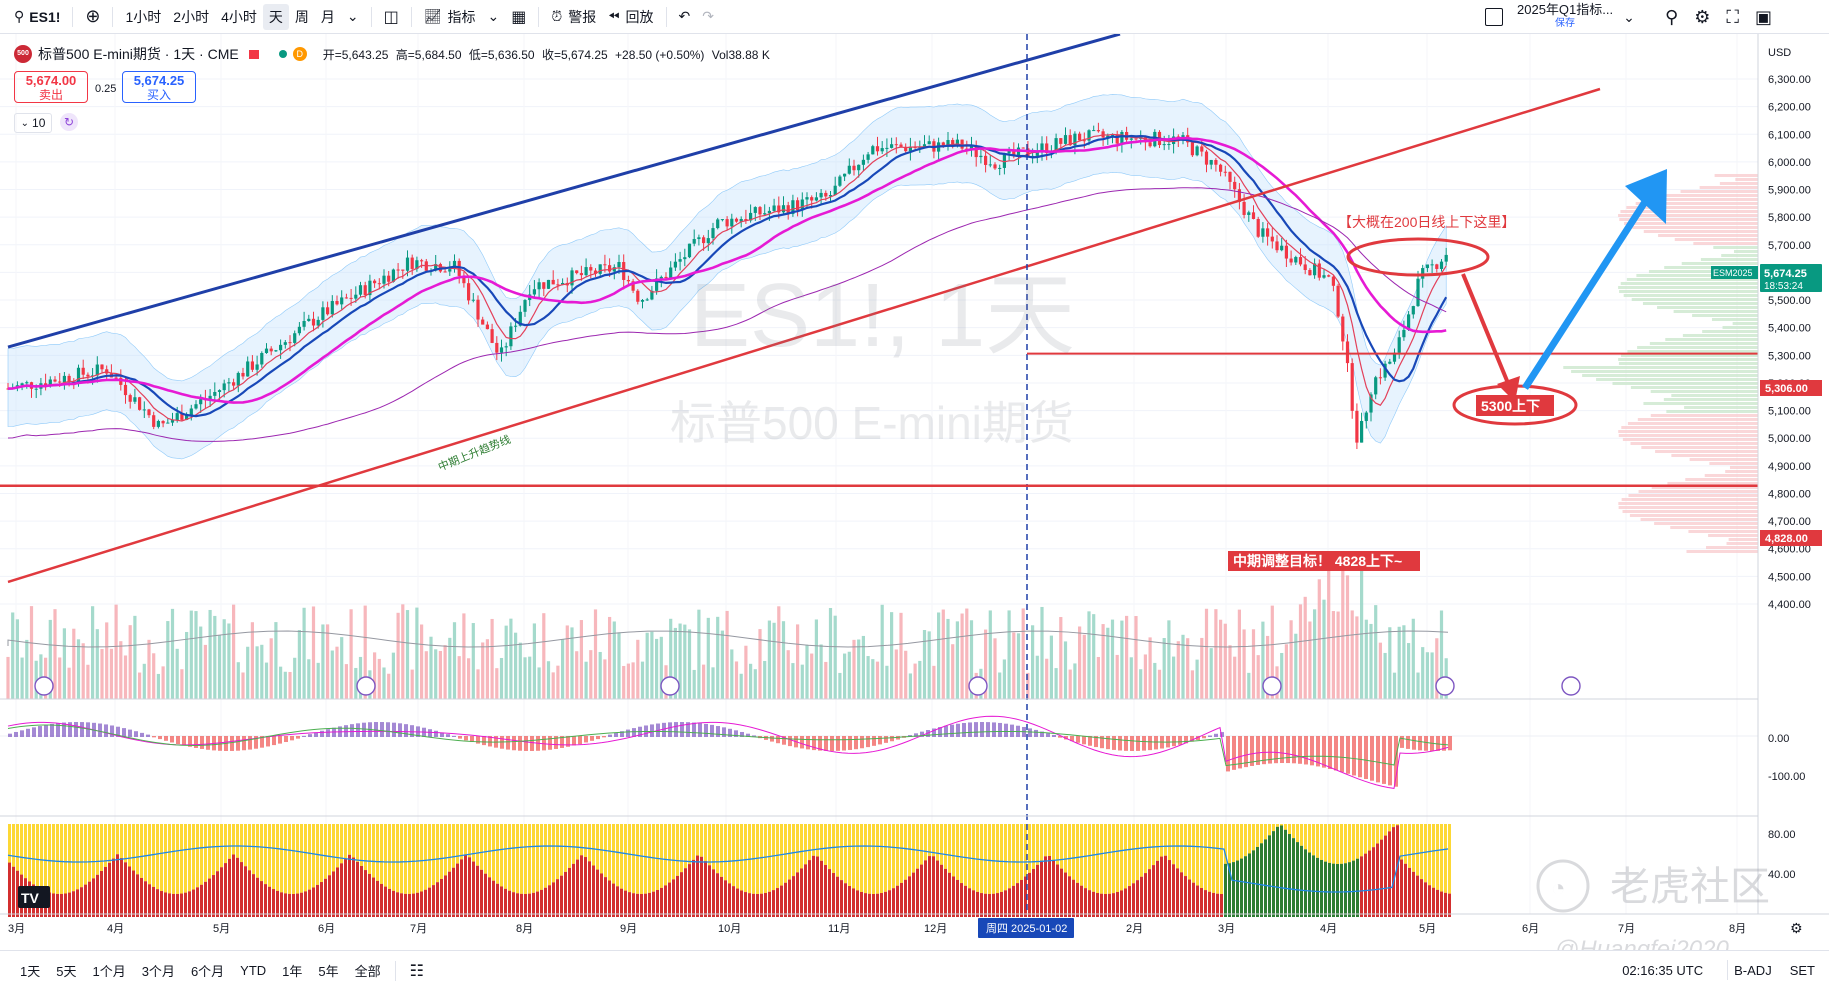  What do you see at coordinates (1445, 686) in the screenshot?
I see `event-marker-icon` at bounding box center [1445, 686].